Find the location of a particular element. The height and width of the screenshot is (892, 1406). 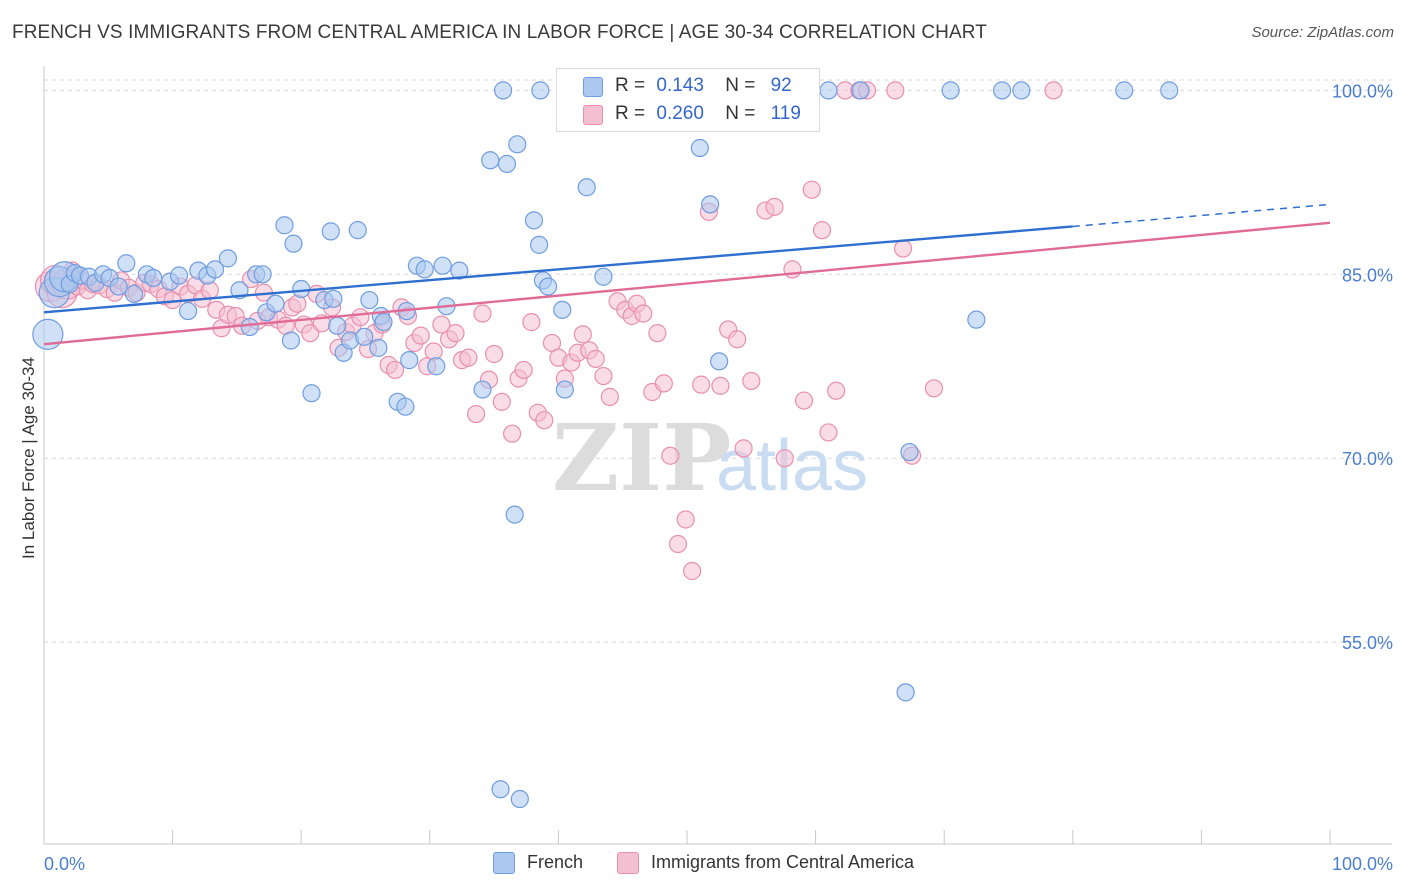

x-tick-label-min: 0.0% is located at coordinates (64, 864).